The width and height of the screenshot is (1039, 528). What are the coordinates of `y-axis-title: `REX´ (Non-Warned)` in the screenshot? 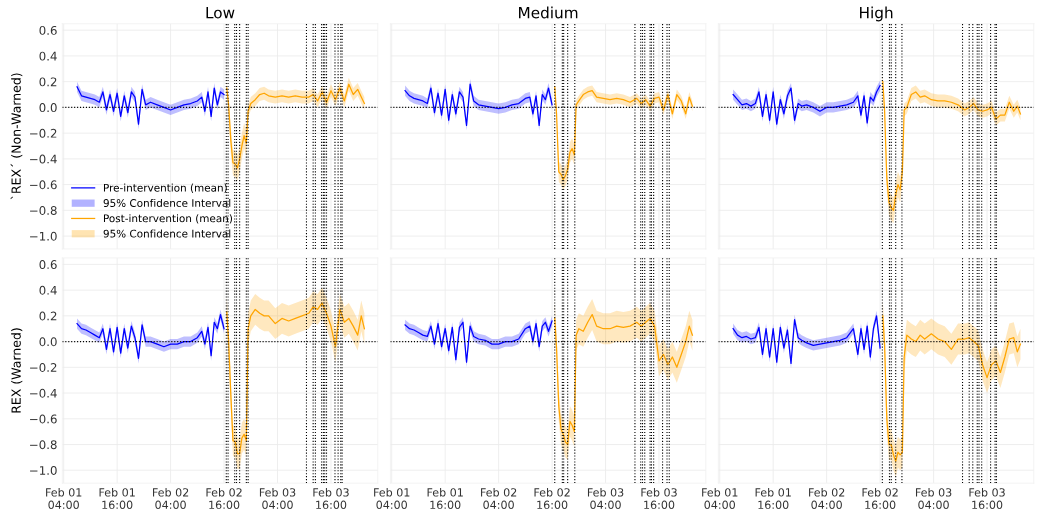 It's located at (16, 136).